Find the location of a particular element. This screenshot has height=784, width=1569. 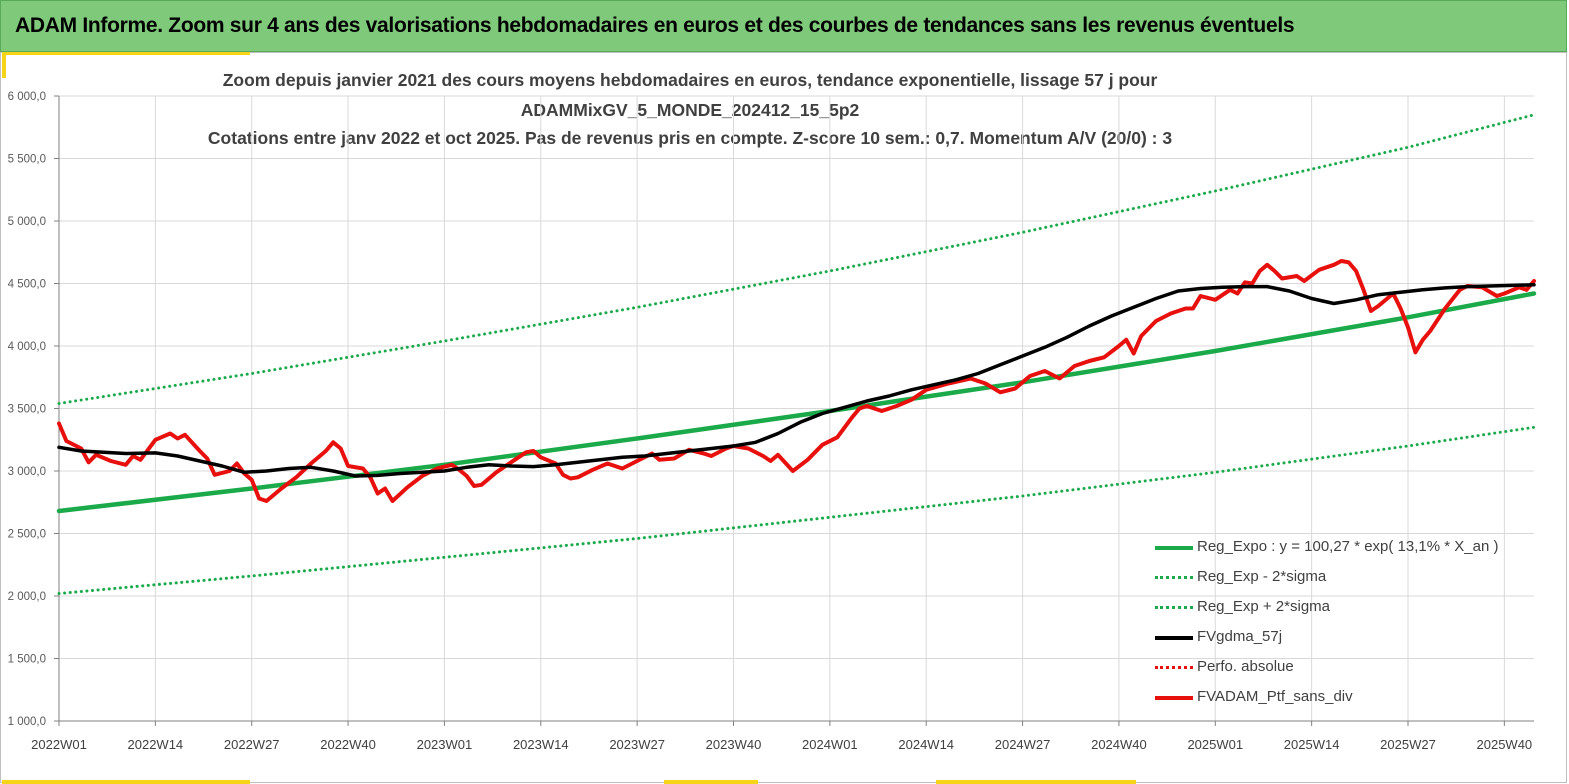

legend-label: Reg_Exp - 2*sigma is located at coordinates (1262, 576).